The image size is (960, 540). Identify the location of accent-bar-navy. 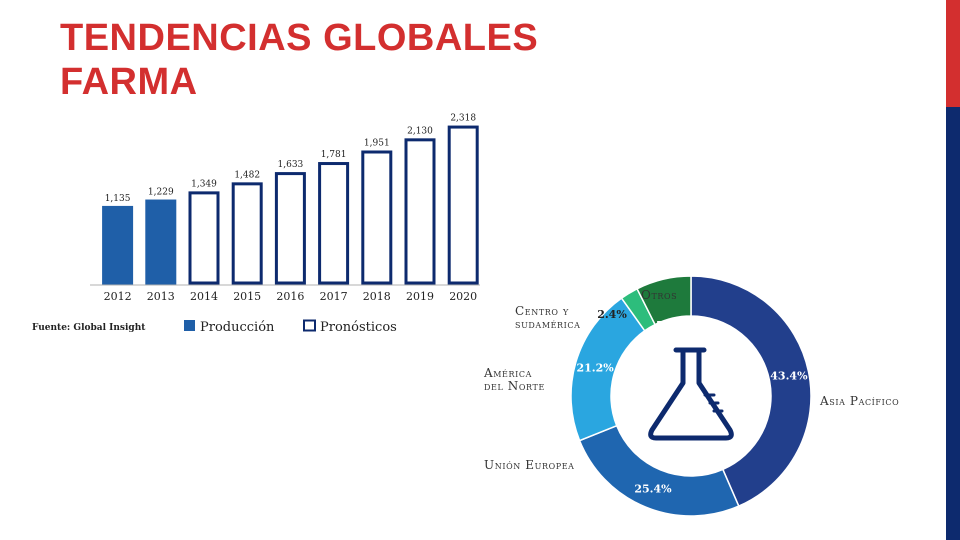
(953, 323).